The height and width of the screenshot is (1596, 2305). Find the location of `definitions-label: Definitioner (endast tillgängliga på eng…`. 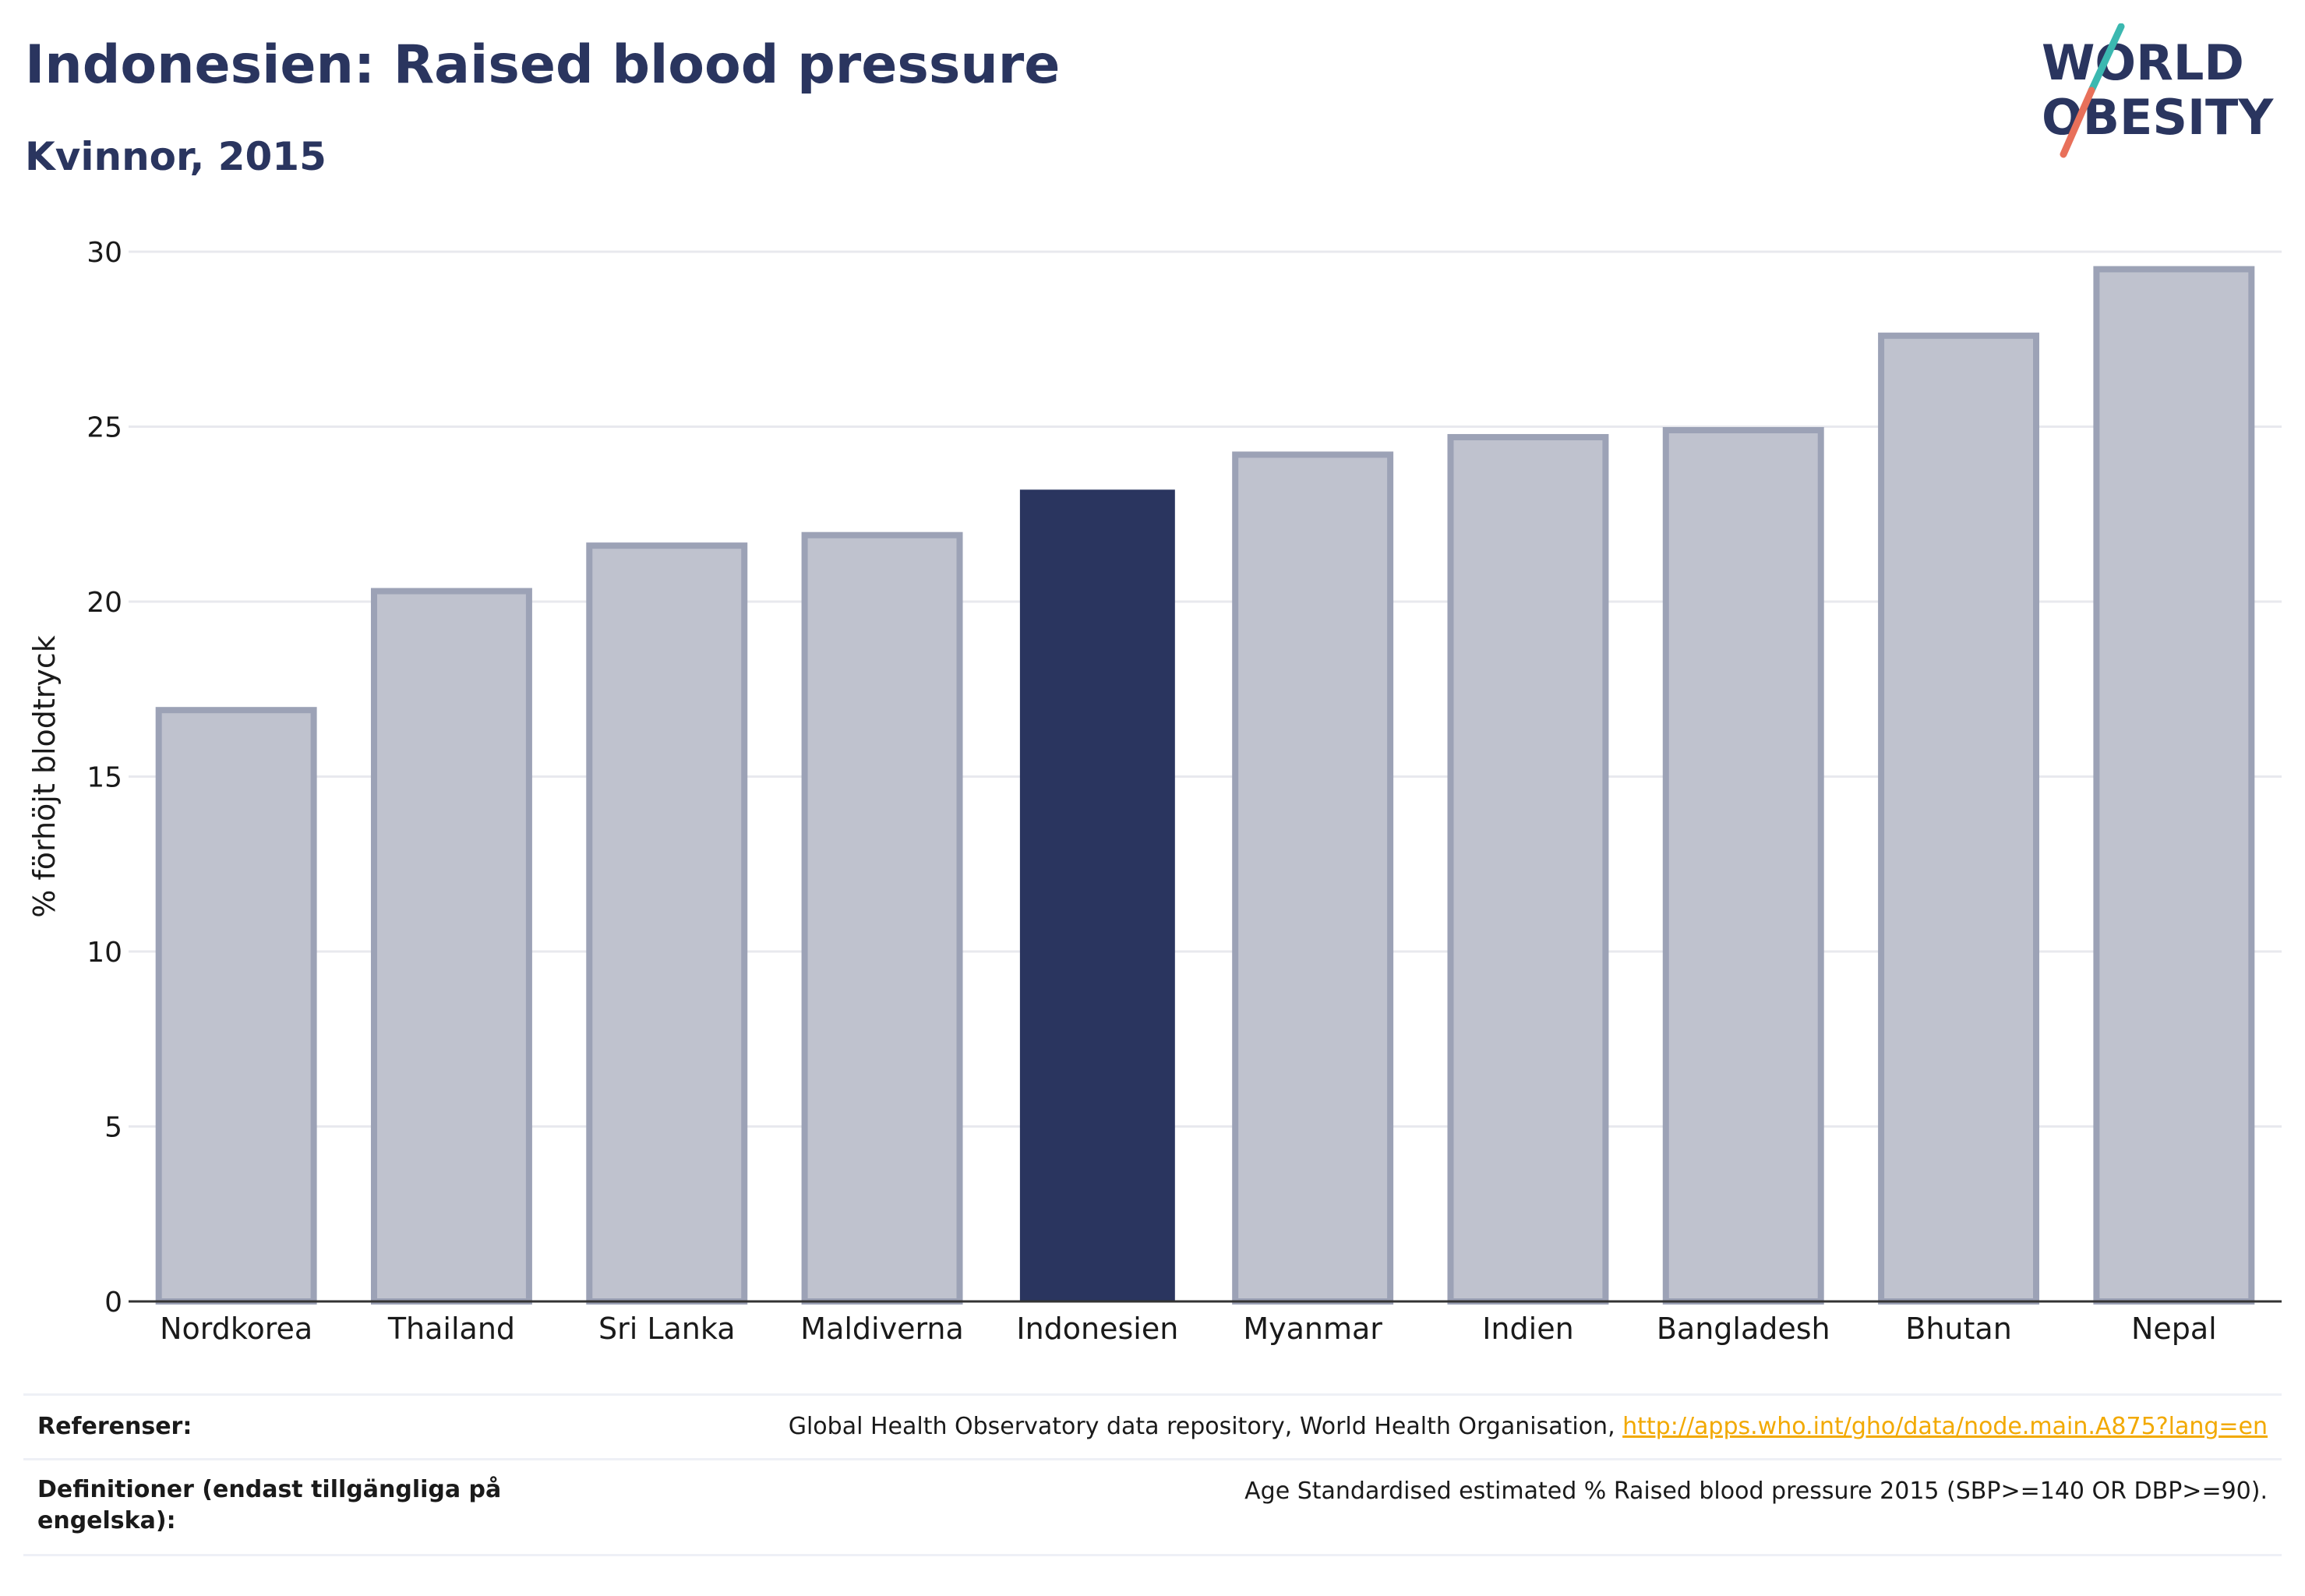

definitions-label: Definitioner (endast tillgängliga på eng… is located at coordinates (269, 1505).